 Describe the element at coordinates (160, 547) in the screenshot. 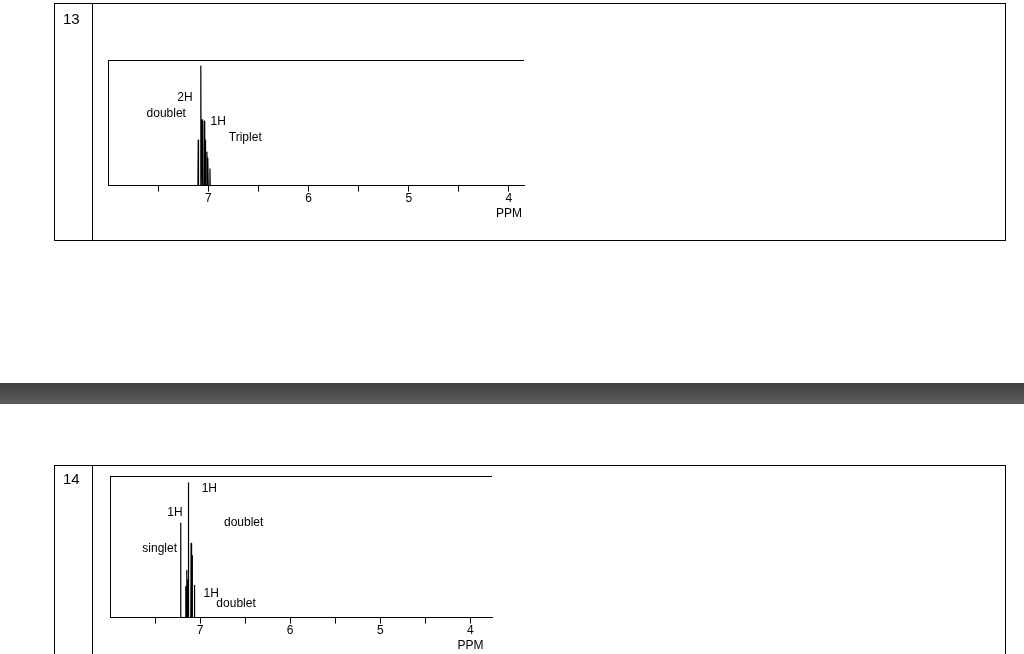

I see `annotation: singlet` at that location.